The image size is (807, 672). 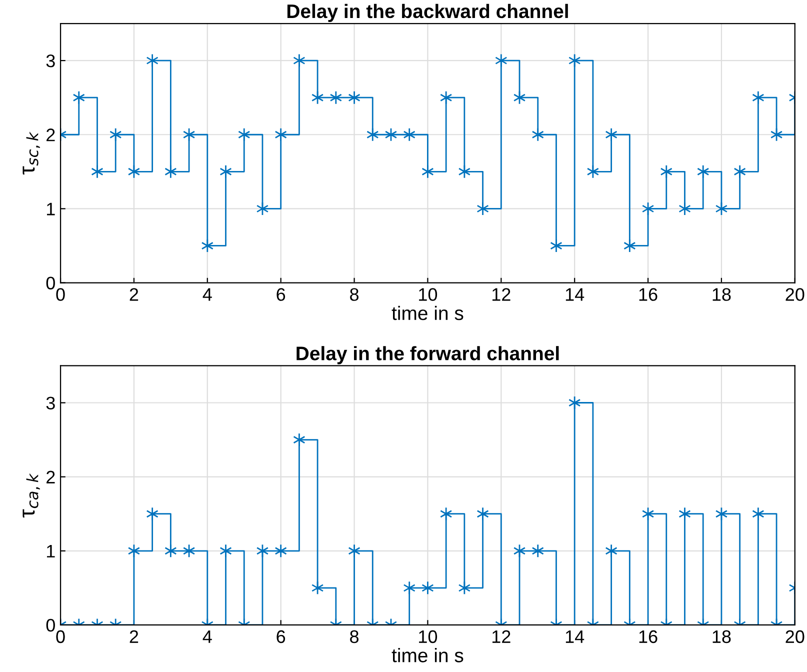 I want to click on y-axis-title: τ$_{ca,k}$, so click(x=31, y=495).